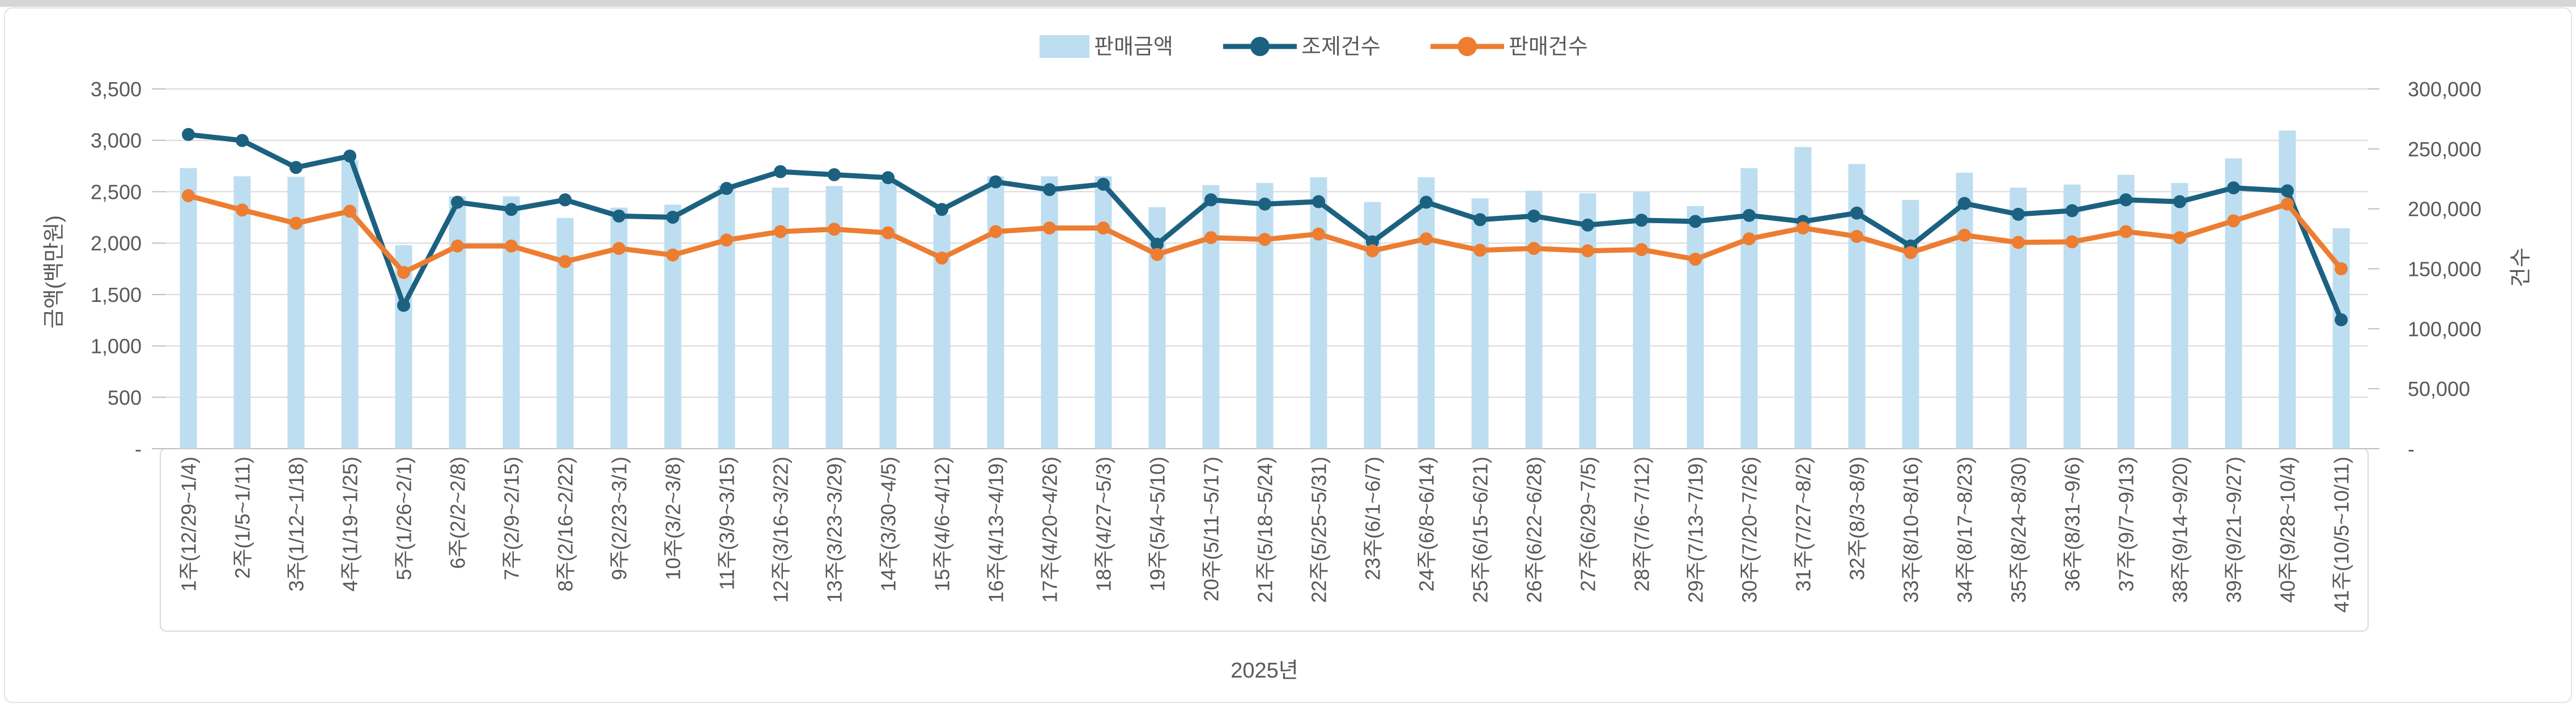 The image size is (2576, 707). What do you see at coordinates (1049, 190) in the screenshot?
I see `조제건수-point-17주(4/20~4/26)` at bounding box center [1049, 190].